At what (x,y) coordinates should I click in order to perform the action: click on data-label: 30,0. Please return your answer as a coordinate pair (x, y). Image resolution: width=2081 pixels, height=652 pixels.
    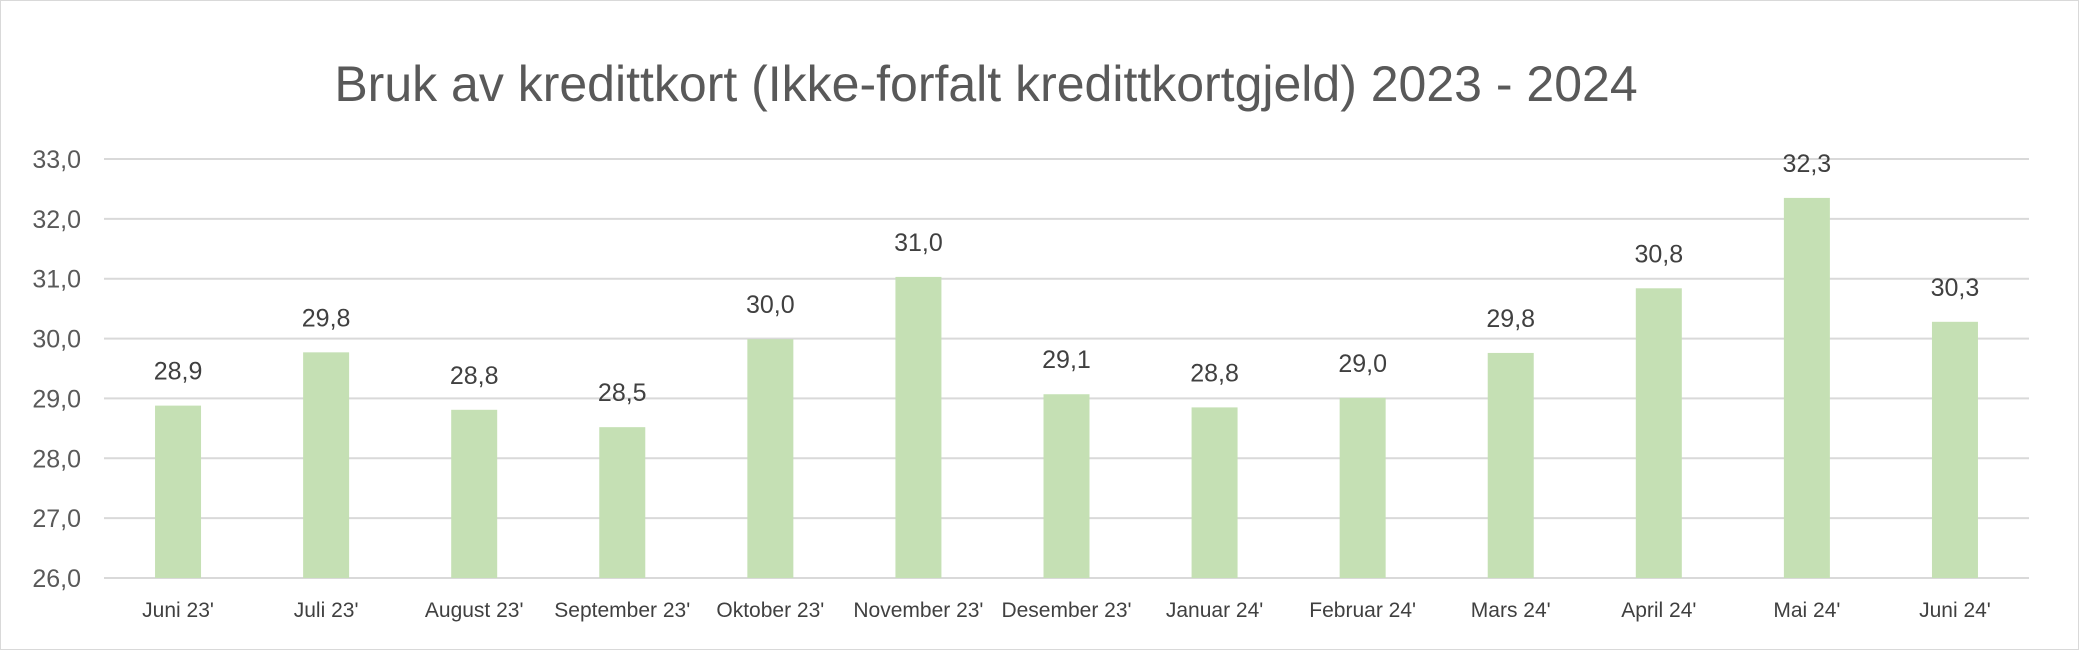
    Looking at the image, I should click on (770, 305).